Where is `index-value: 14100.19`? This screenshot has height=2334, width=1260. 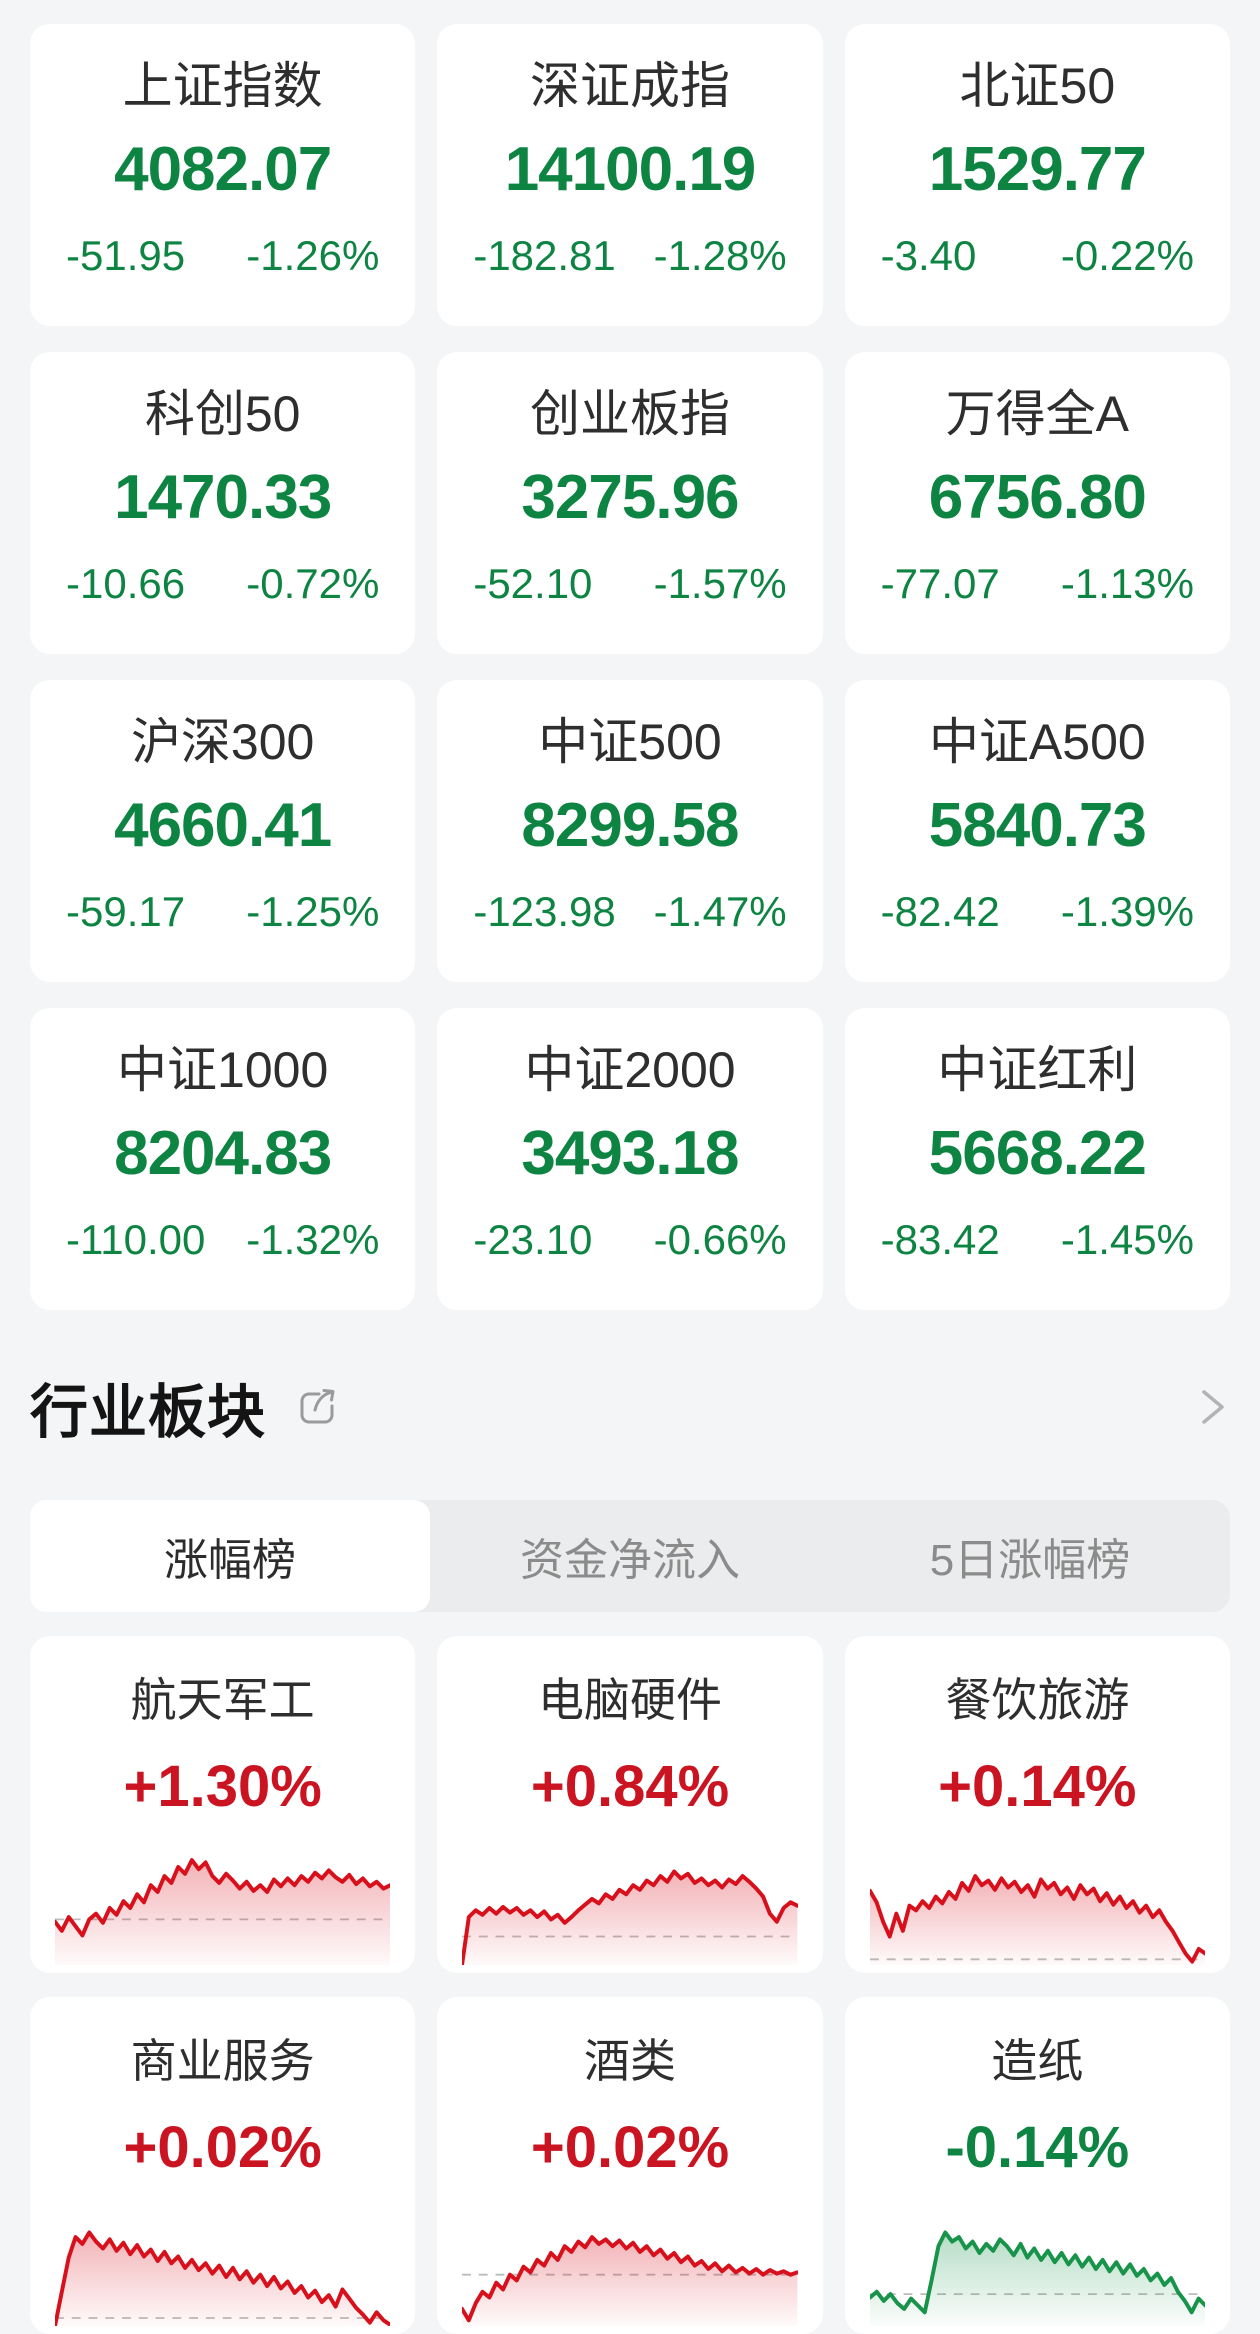
index-value: 14100.19 is located at coordinates (630, 169).